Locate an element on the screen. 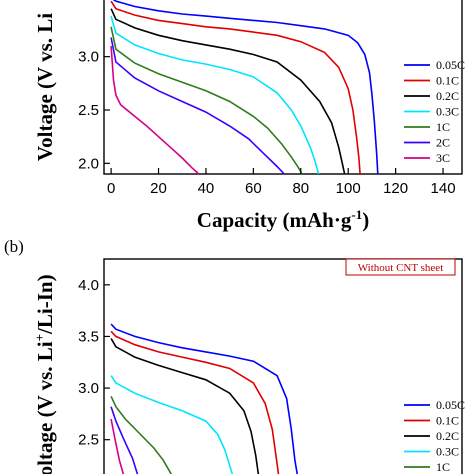  panel-b-series-005c is located at coordinates (204, 398).